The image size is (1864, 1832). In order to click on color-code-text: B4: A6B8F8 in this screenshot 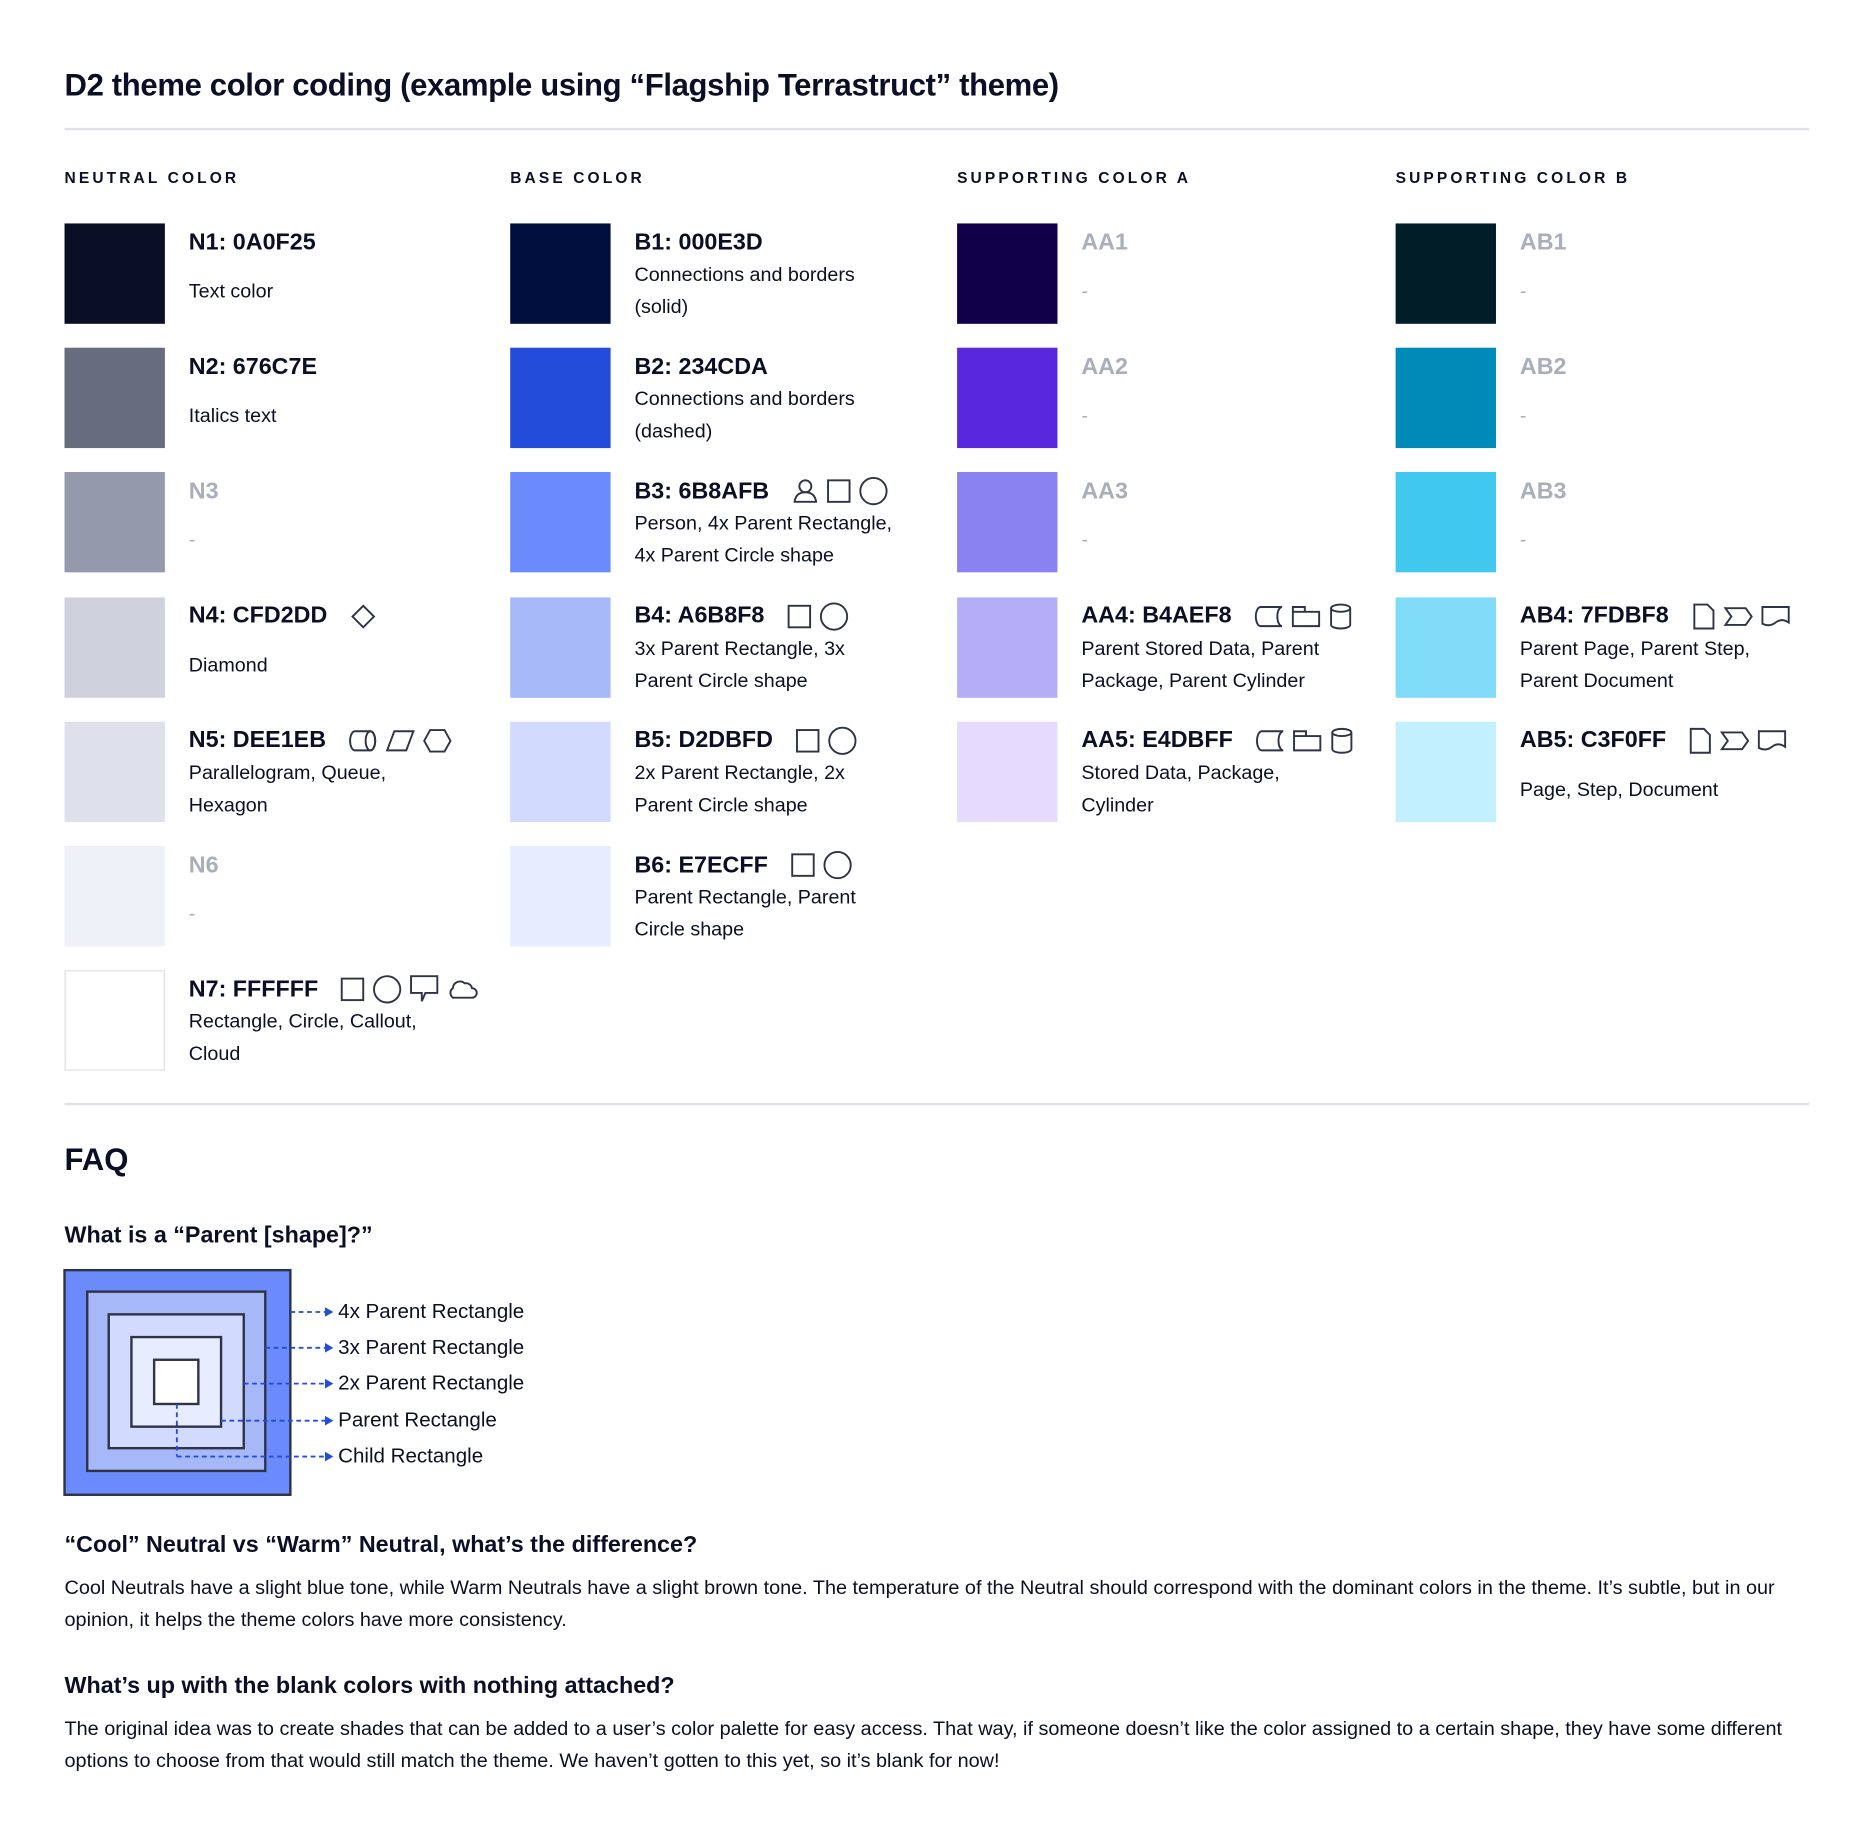, I will do `click(699, 615)`.